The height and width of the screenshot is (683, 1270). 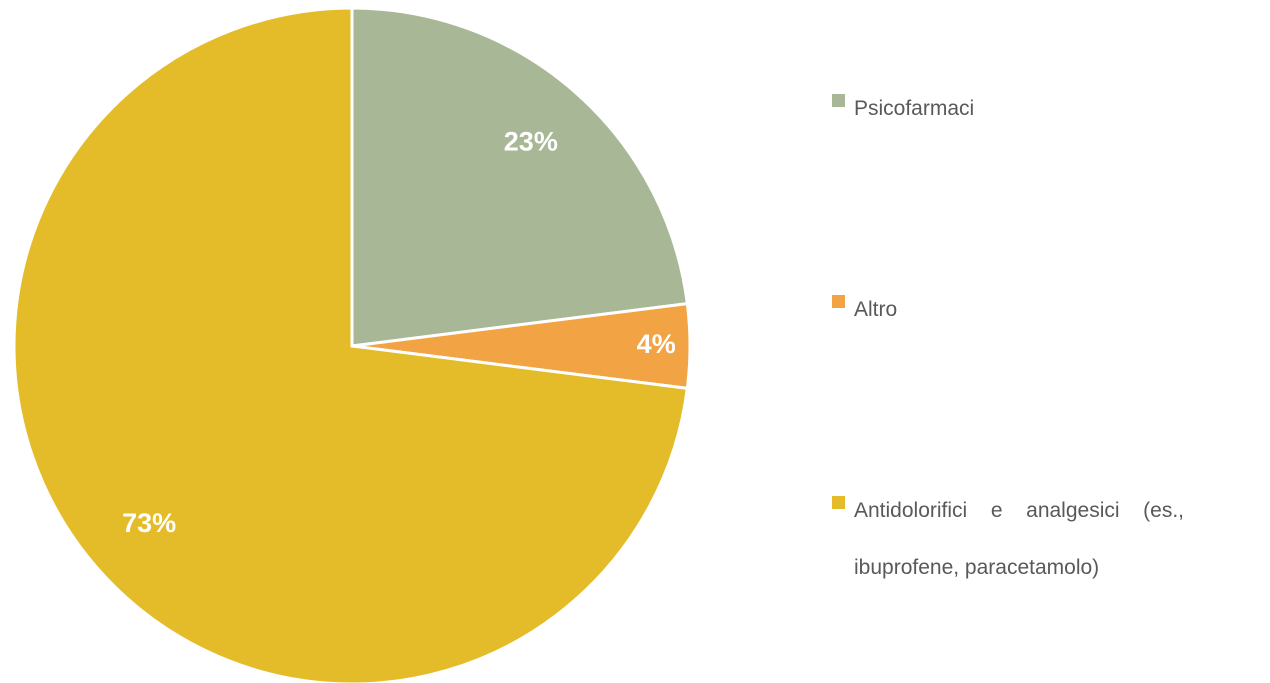 What do you see at coordinates (531, 141) in the screenshot?
I see `data-label: 23%` at bounding box center [531, 141].